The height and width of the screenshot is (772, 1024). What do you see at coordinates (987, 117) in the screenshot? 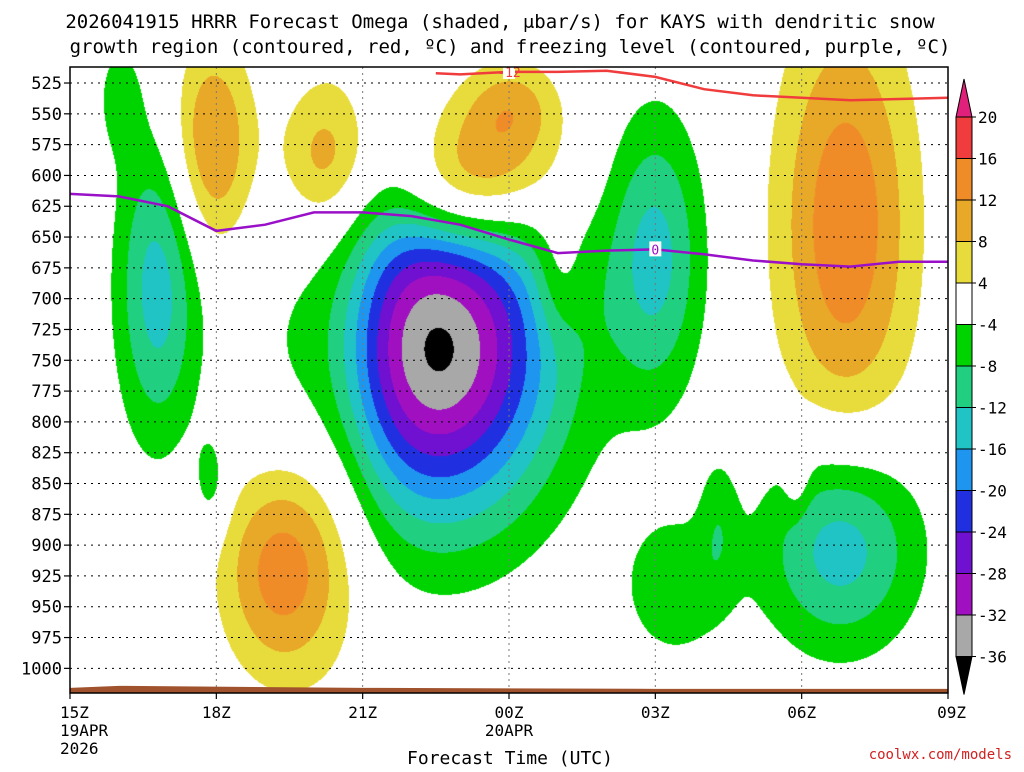
I see `colorbar-label-0: 20` at bounding box center [987, 117].